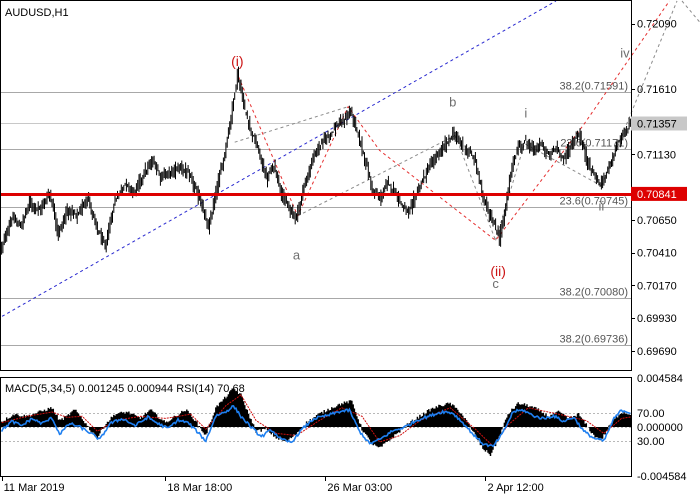 This screenshot has width=700, height=500. I want to click on time-tick-label: 18 Mar 18:00, so click(199, 488).